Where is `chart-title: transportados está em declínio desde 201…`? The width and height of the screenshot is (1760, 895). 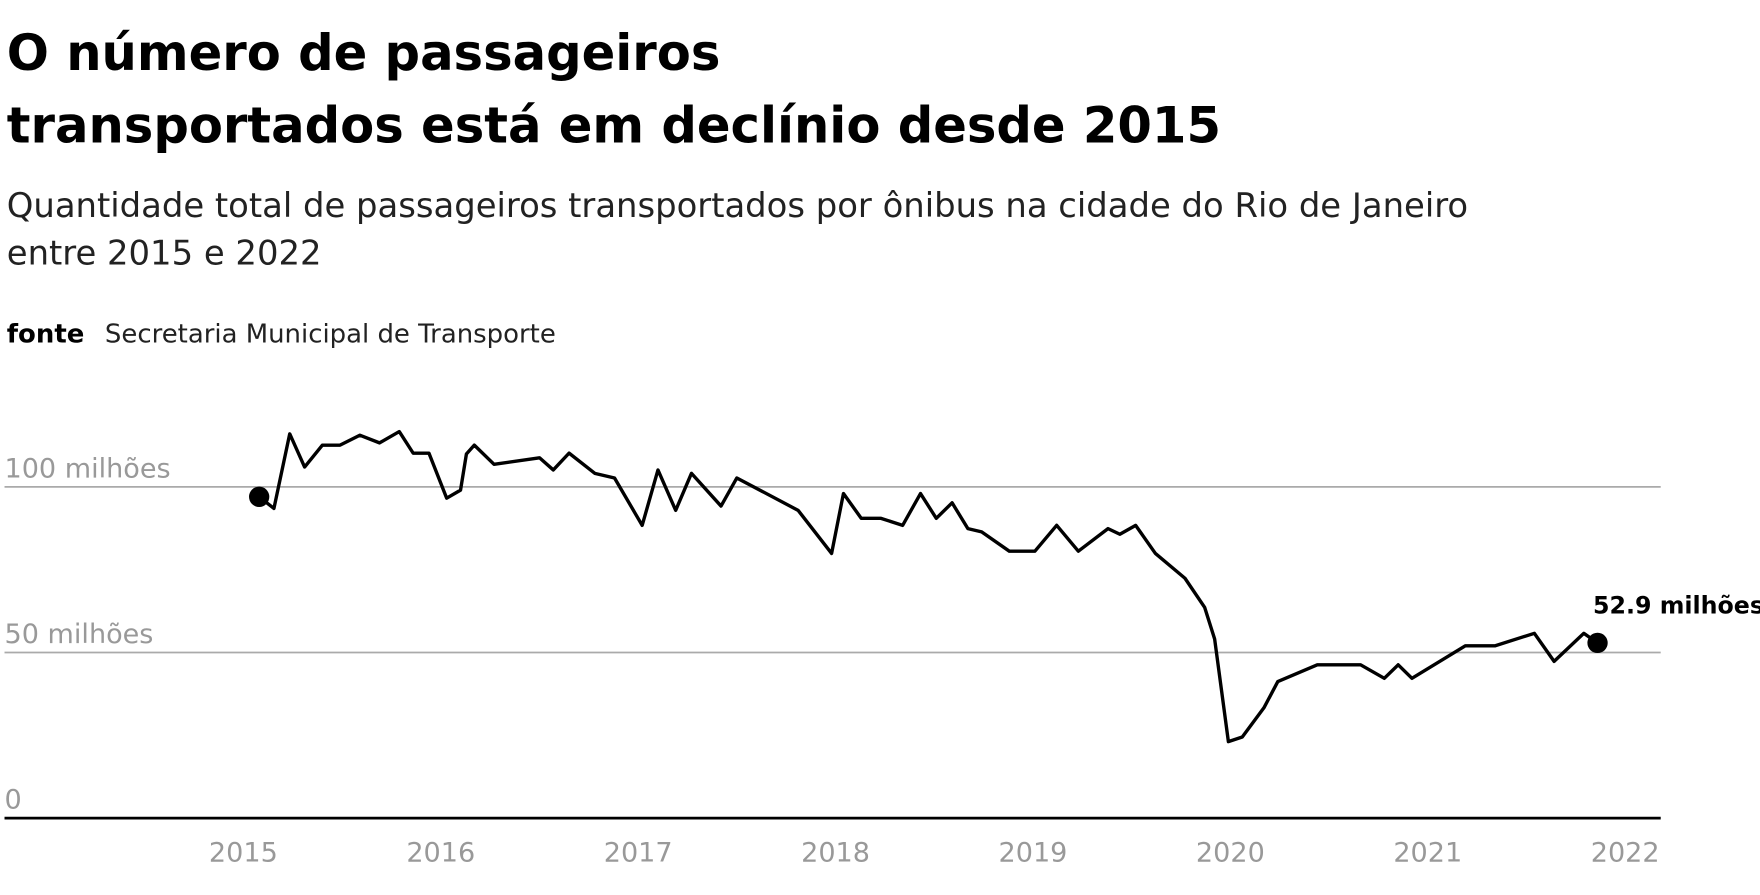
chart-title: transportados está em declínio desde 201… is located at coordinates (614, 125).